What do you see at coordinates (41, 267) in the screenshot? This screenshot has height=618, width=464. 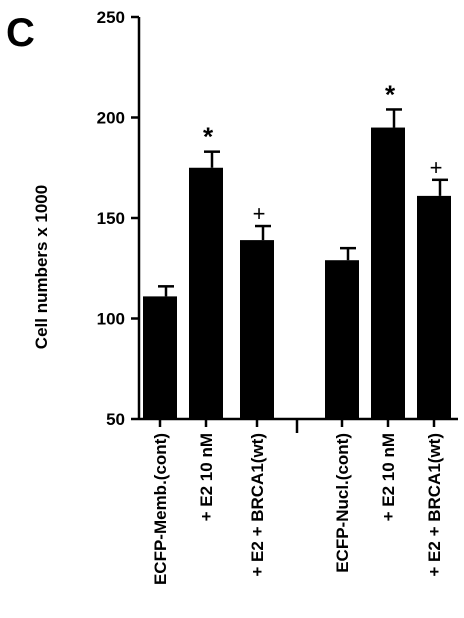 I see `y-axis-label: Cell numbers x 1000` at bounding box center [41, 267].